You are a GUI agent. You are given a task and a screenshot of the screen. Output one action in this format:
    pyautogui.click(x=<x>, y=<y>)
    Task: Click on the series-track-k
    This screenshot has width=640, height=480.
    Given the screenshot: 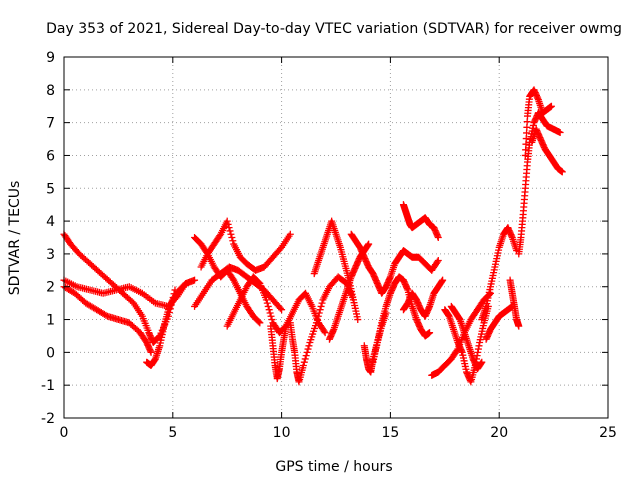 What is the action you would take?
    pyautogui.click(x=336, y=270)
    